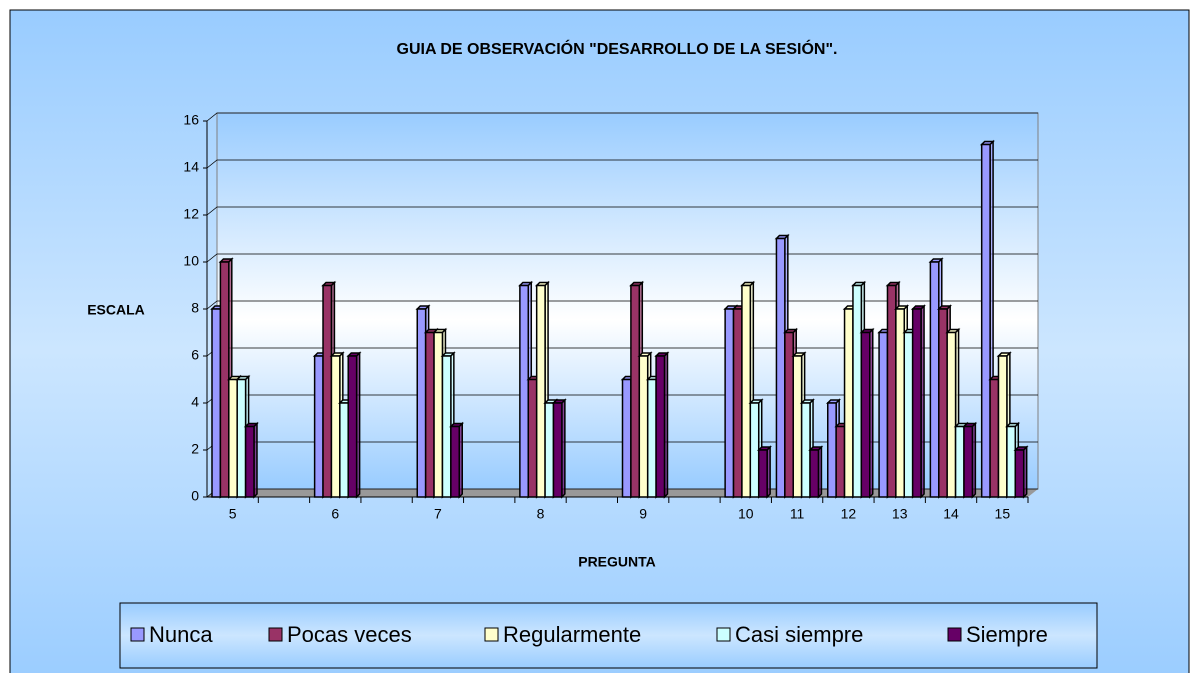 The height and width of the screenshot is (678, 1199). Describe the element at coordinates (541, 514) in the screenshot. I see `x-tick-label: 8` at that location.